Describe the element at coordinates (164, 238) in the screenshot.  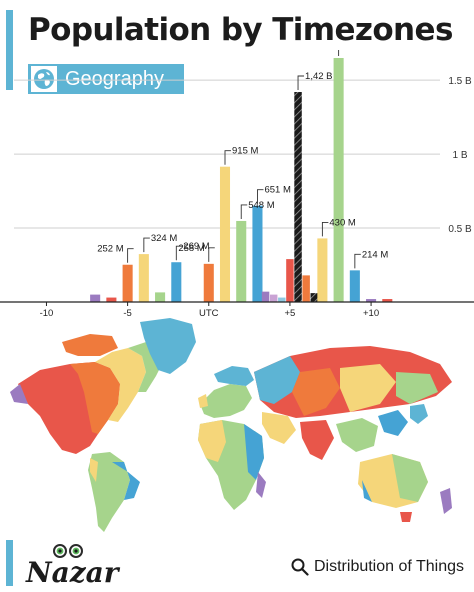
I see `data-label: 324 M` at that location.